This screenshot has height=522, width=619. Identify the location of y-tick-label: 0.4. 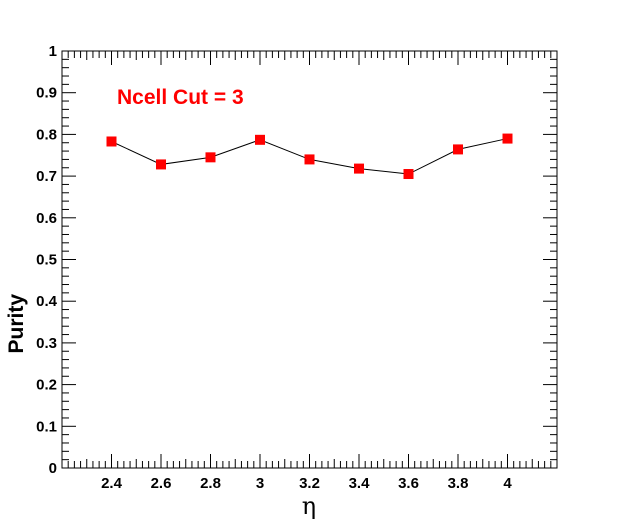
(47, 301).